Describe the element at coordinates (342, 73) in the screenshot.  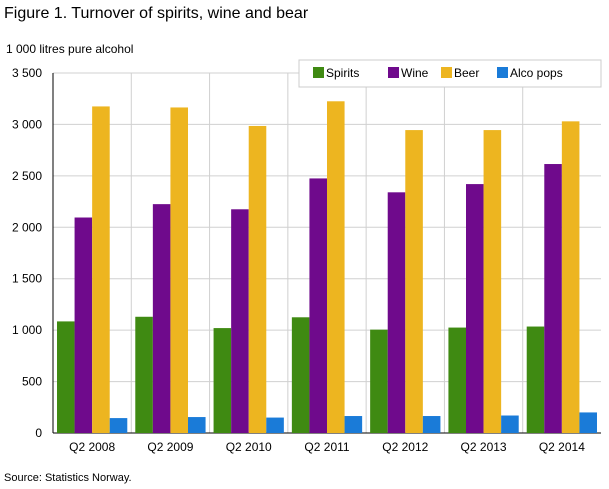
I see `legend-label: Spirits` at that location.